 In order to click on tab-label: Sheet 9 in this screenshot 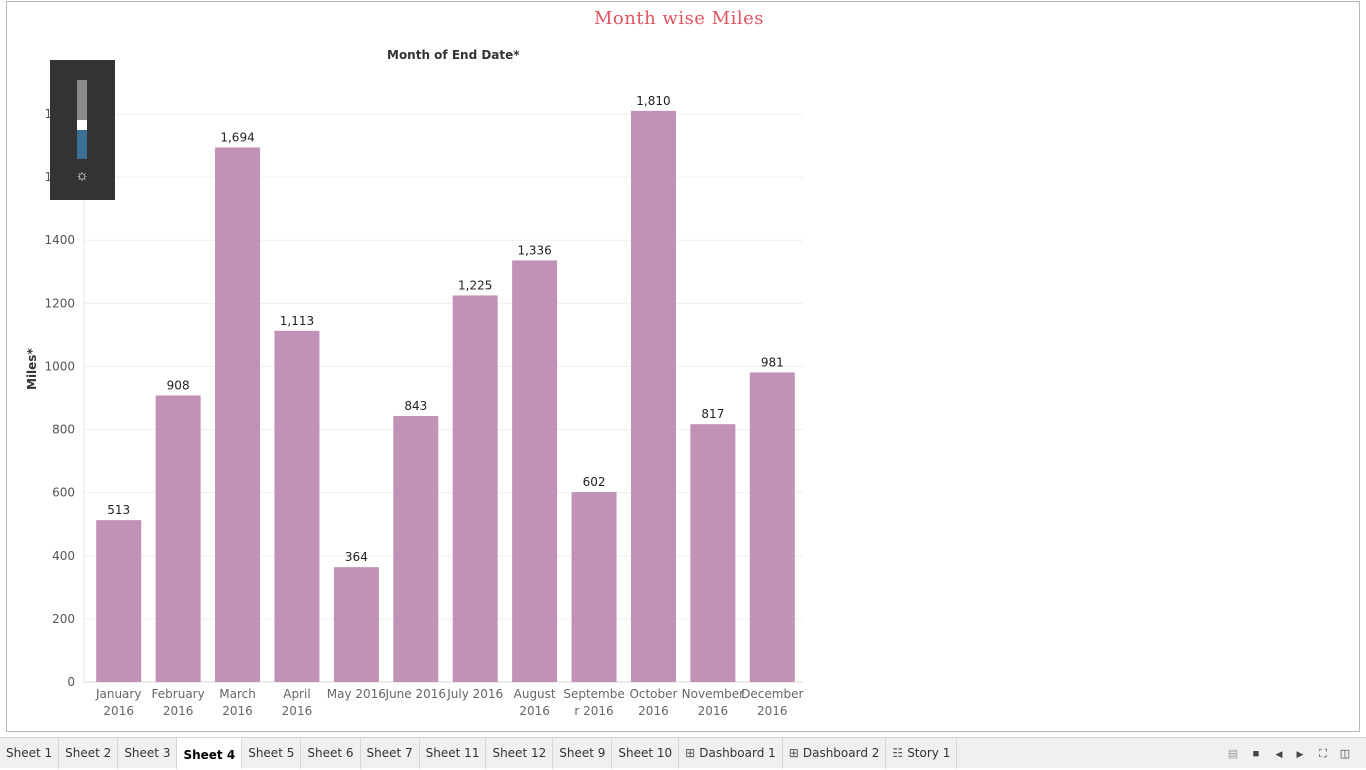, I will do `click(582, 753)`.